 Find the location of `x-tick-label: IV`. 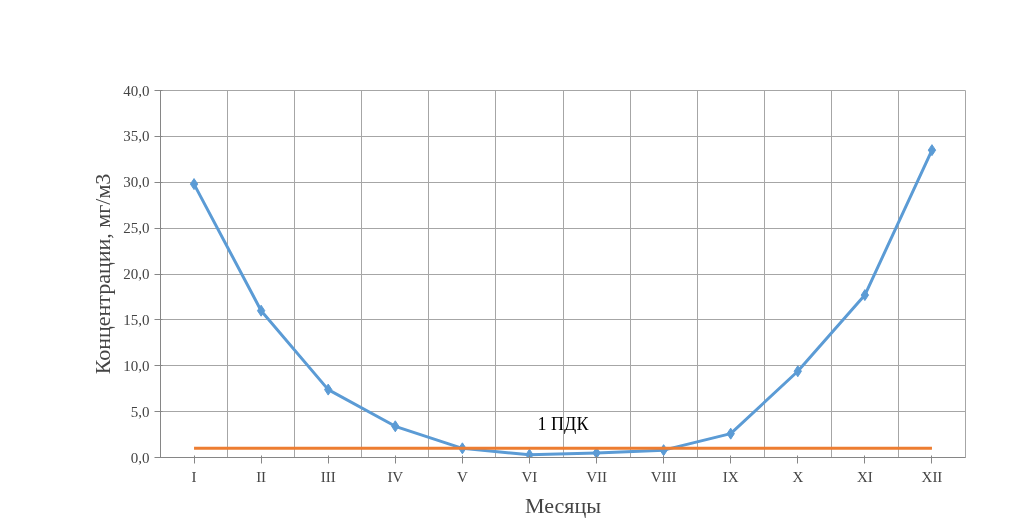

x-tick-label: IV is located at coordinates (395, 476).